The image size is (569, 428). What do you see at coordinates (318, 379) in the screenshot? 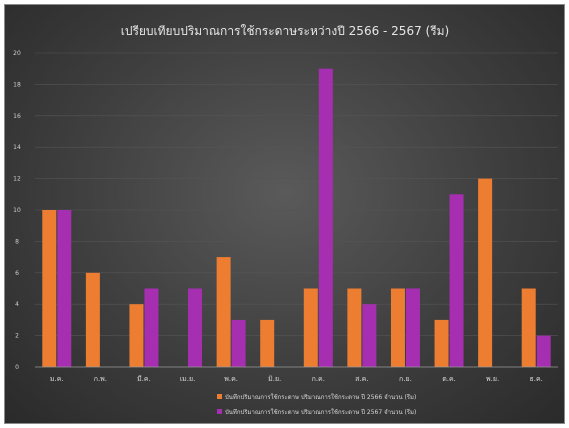
I see `x-tick-label: ก.ค.` at bounding box center [318, 379].